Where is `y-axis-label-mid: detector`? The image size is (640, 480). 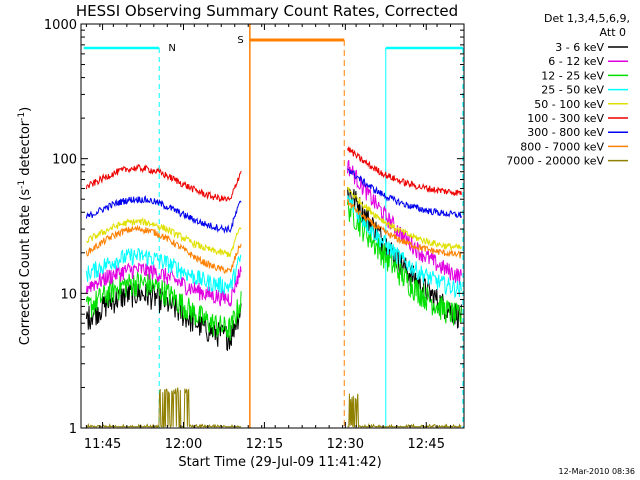
y-axis-label-mid: detector is located at coordinates (25, 150).